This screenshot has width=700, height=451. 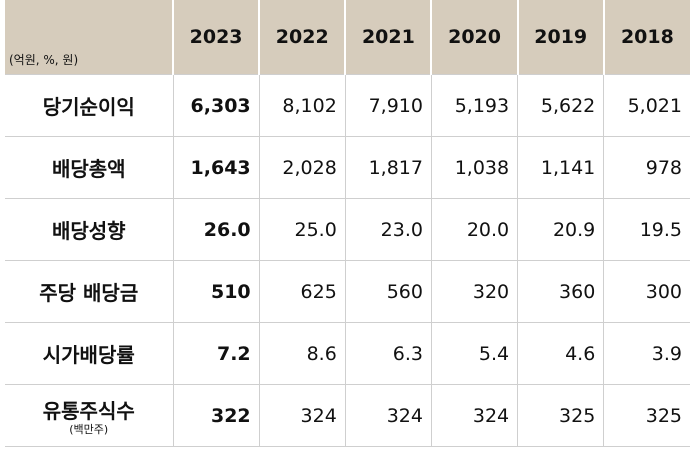 I want to click on table-cell: 1,038, so click(x=474, y=167).